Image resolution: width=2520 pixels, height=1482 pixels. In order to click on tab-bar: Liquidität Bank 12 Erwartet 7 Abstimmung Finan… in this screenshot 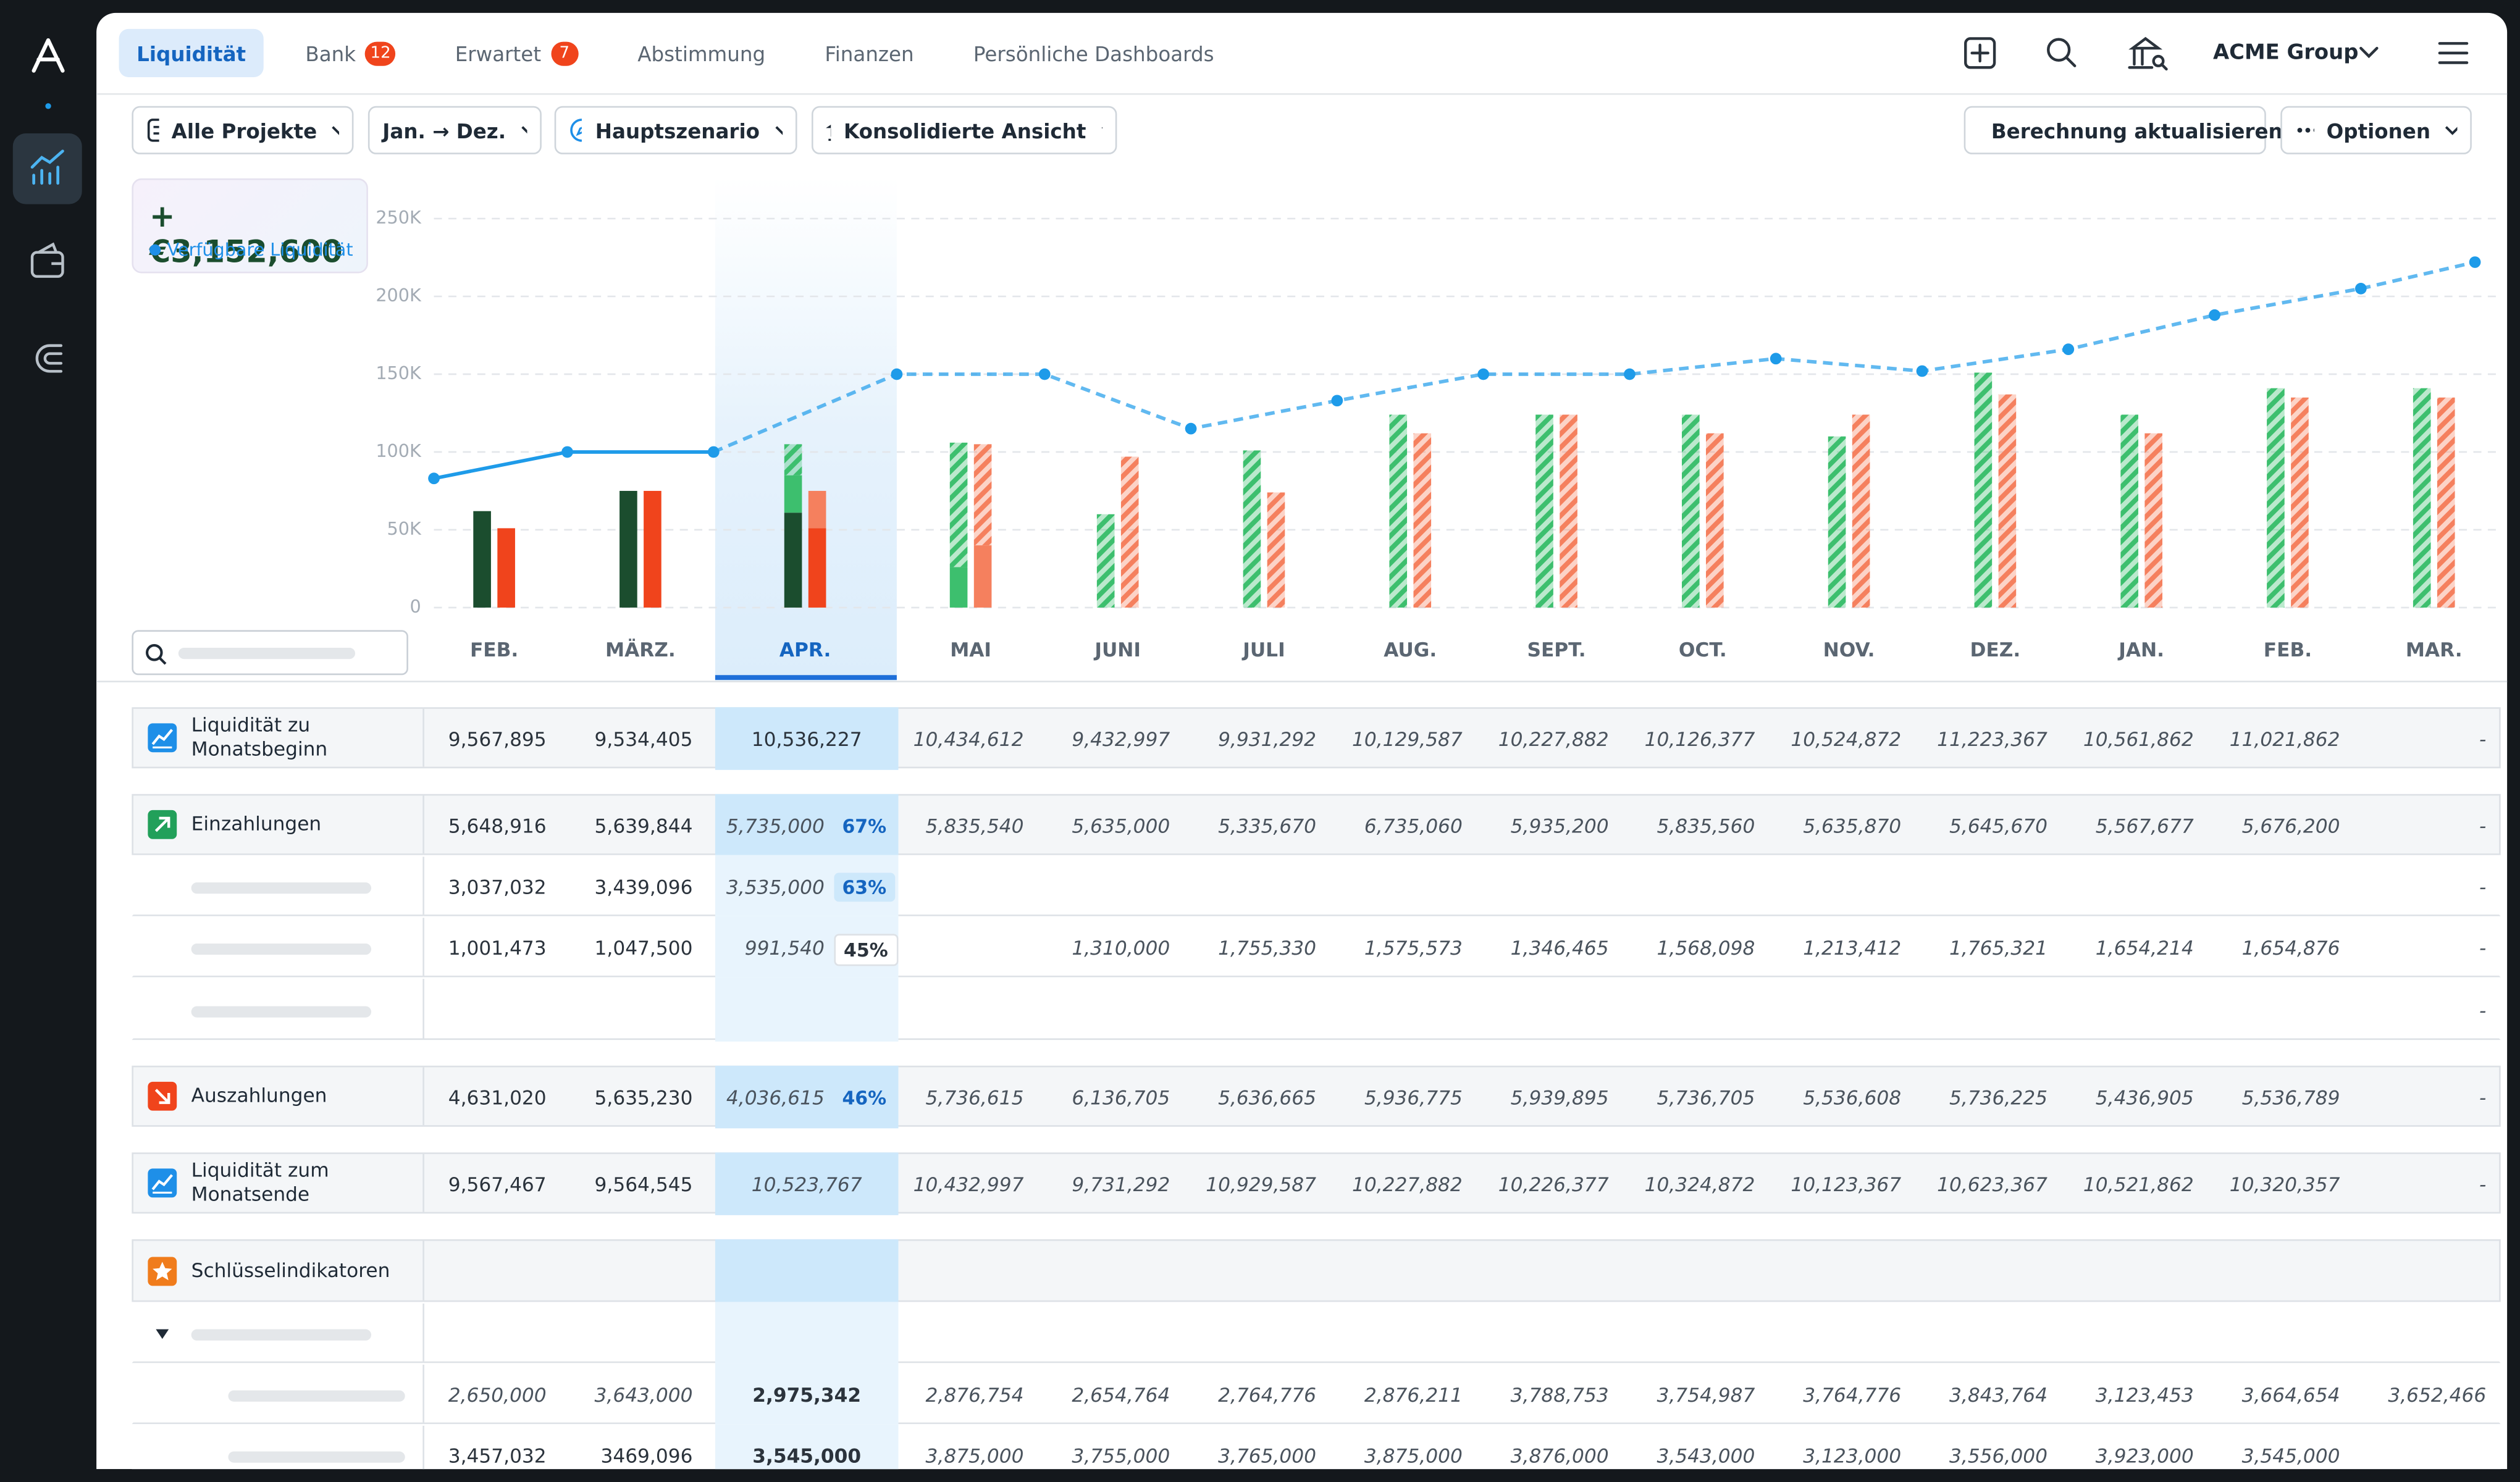, I will do `click(687, 53)`.